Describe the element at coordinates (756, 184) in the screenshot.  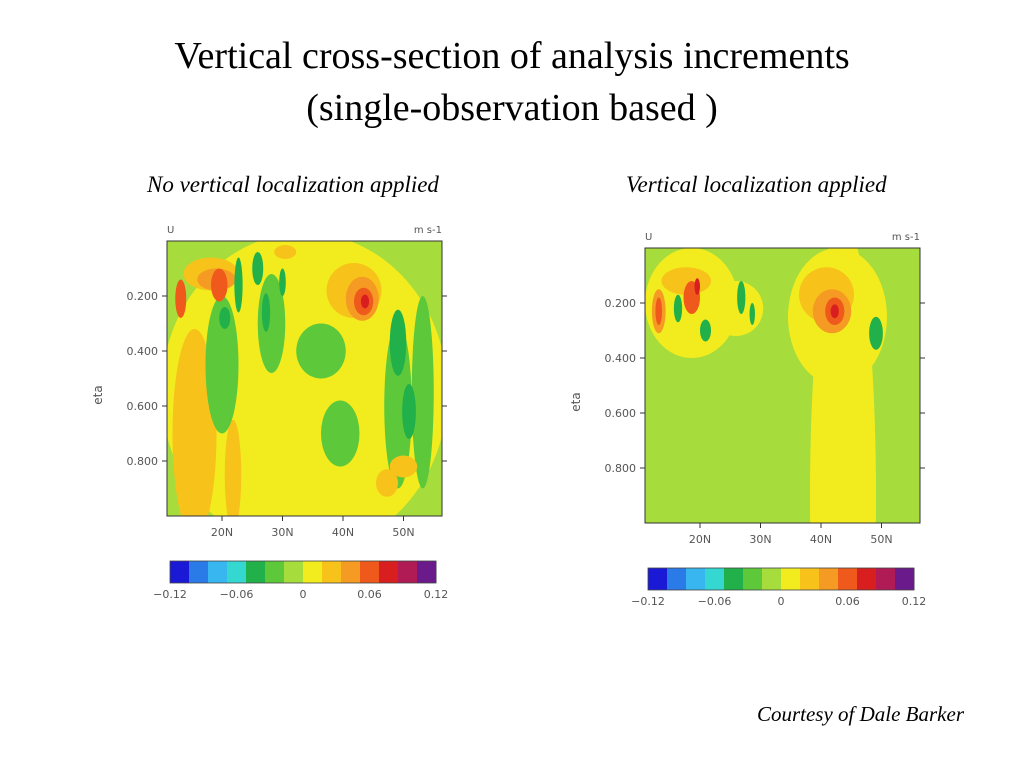
I see `right-panel-caption: Vertical localization applied` at that location.